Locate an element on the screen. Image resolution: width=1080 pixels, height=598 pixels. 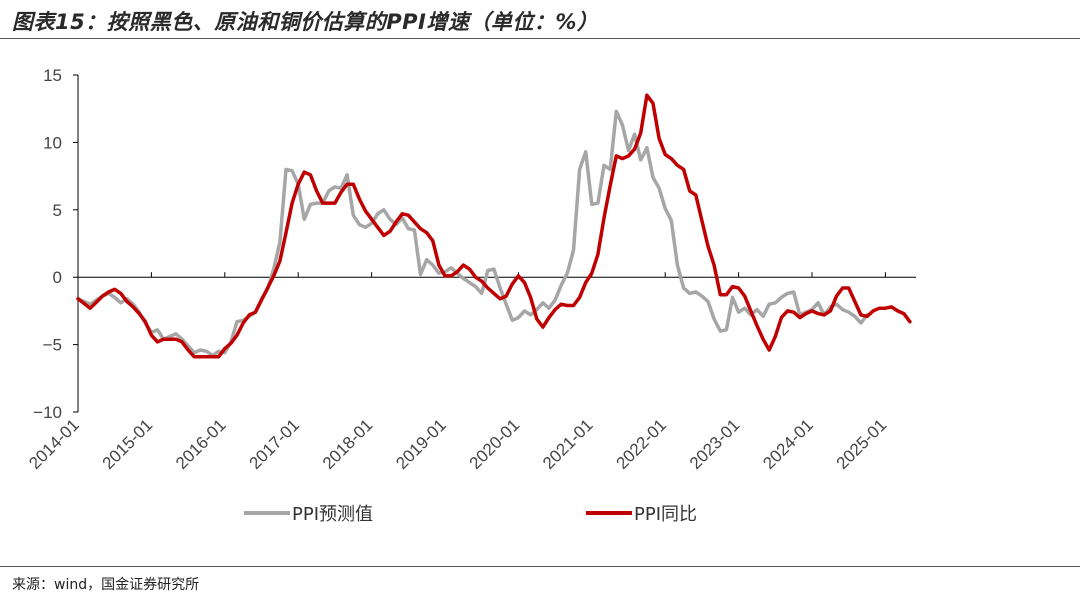
source-note: 来源：wind，国金证券研究所 is located at coordinates (106, 585).